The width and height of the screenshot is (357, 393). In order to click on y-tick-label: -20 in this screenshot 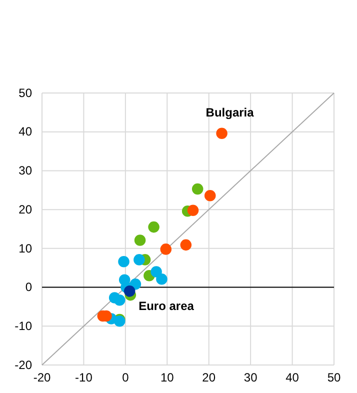, I will do `click(23, 365)`.